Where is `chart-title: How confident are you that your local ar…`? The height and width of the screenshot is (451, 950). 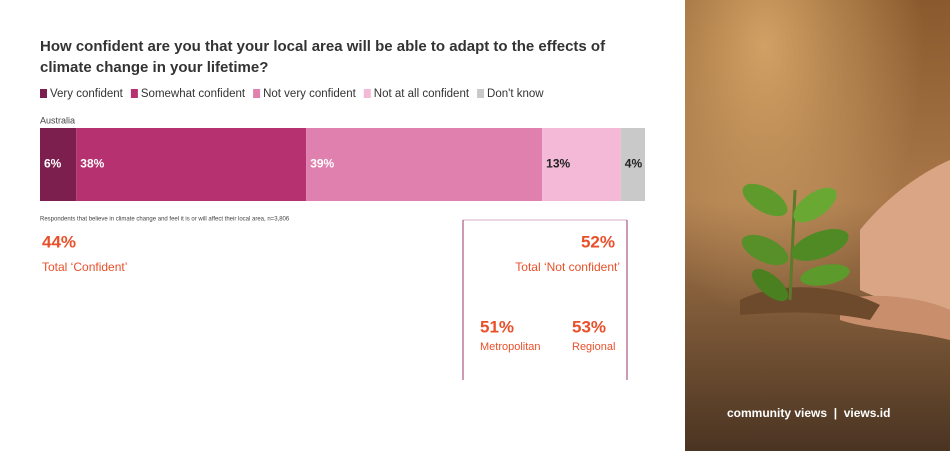 chart-title: How confident are you that your local ar… is located at coordinates (323, 46).